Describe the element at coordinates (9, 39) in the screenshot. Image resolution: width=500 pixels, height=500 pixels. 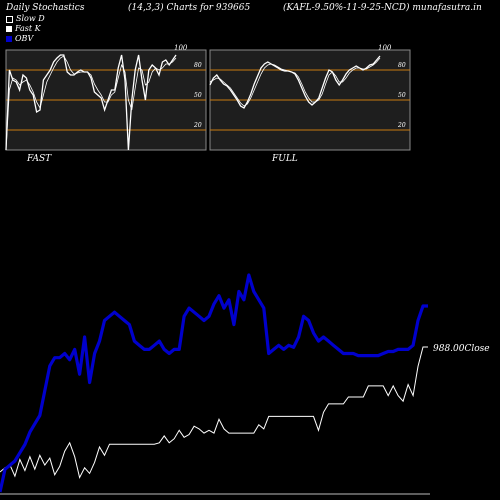
I see `obv-swatch` at that location.